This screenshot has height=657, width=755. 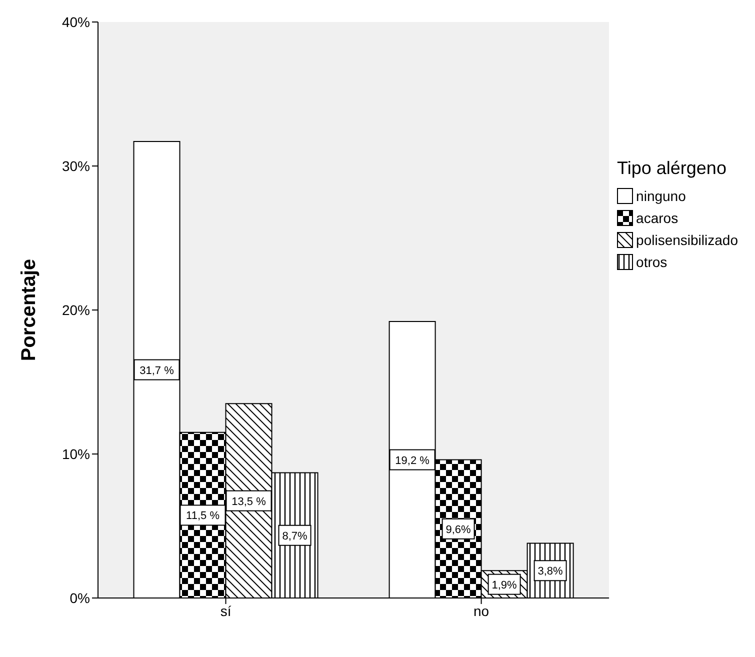 What do you see at coordinates (157, 370) in the screenshot?
I see `data-label: 31,7 %` at bounding box center [157, 370].